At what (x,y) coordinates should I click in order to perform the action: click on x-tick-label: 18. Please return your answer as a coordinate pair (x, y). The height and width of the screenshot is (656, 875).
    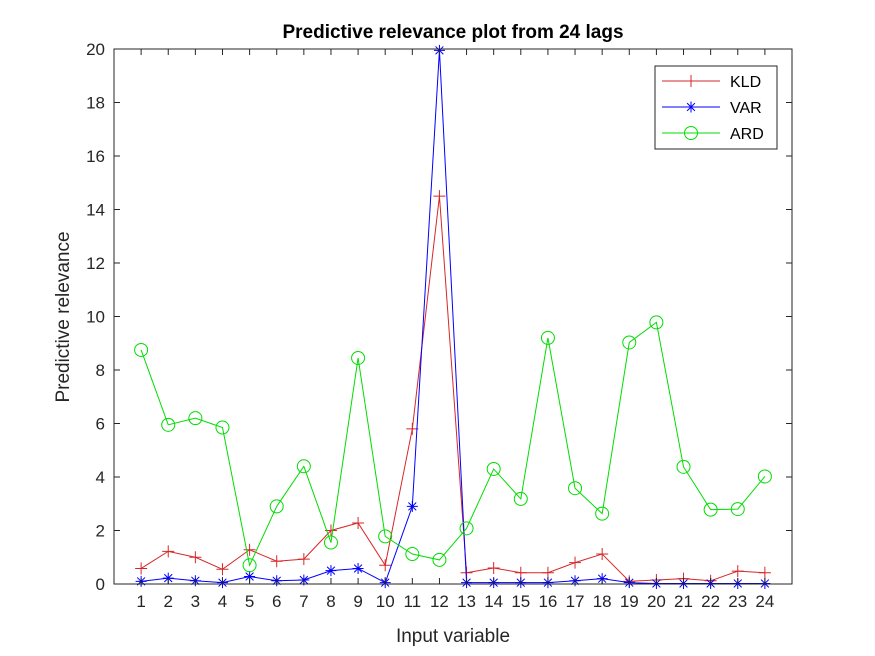
    Looking at the image, I should click on (602, 601).